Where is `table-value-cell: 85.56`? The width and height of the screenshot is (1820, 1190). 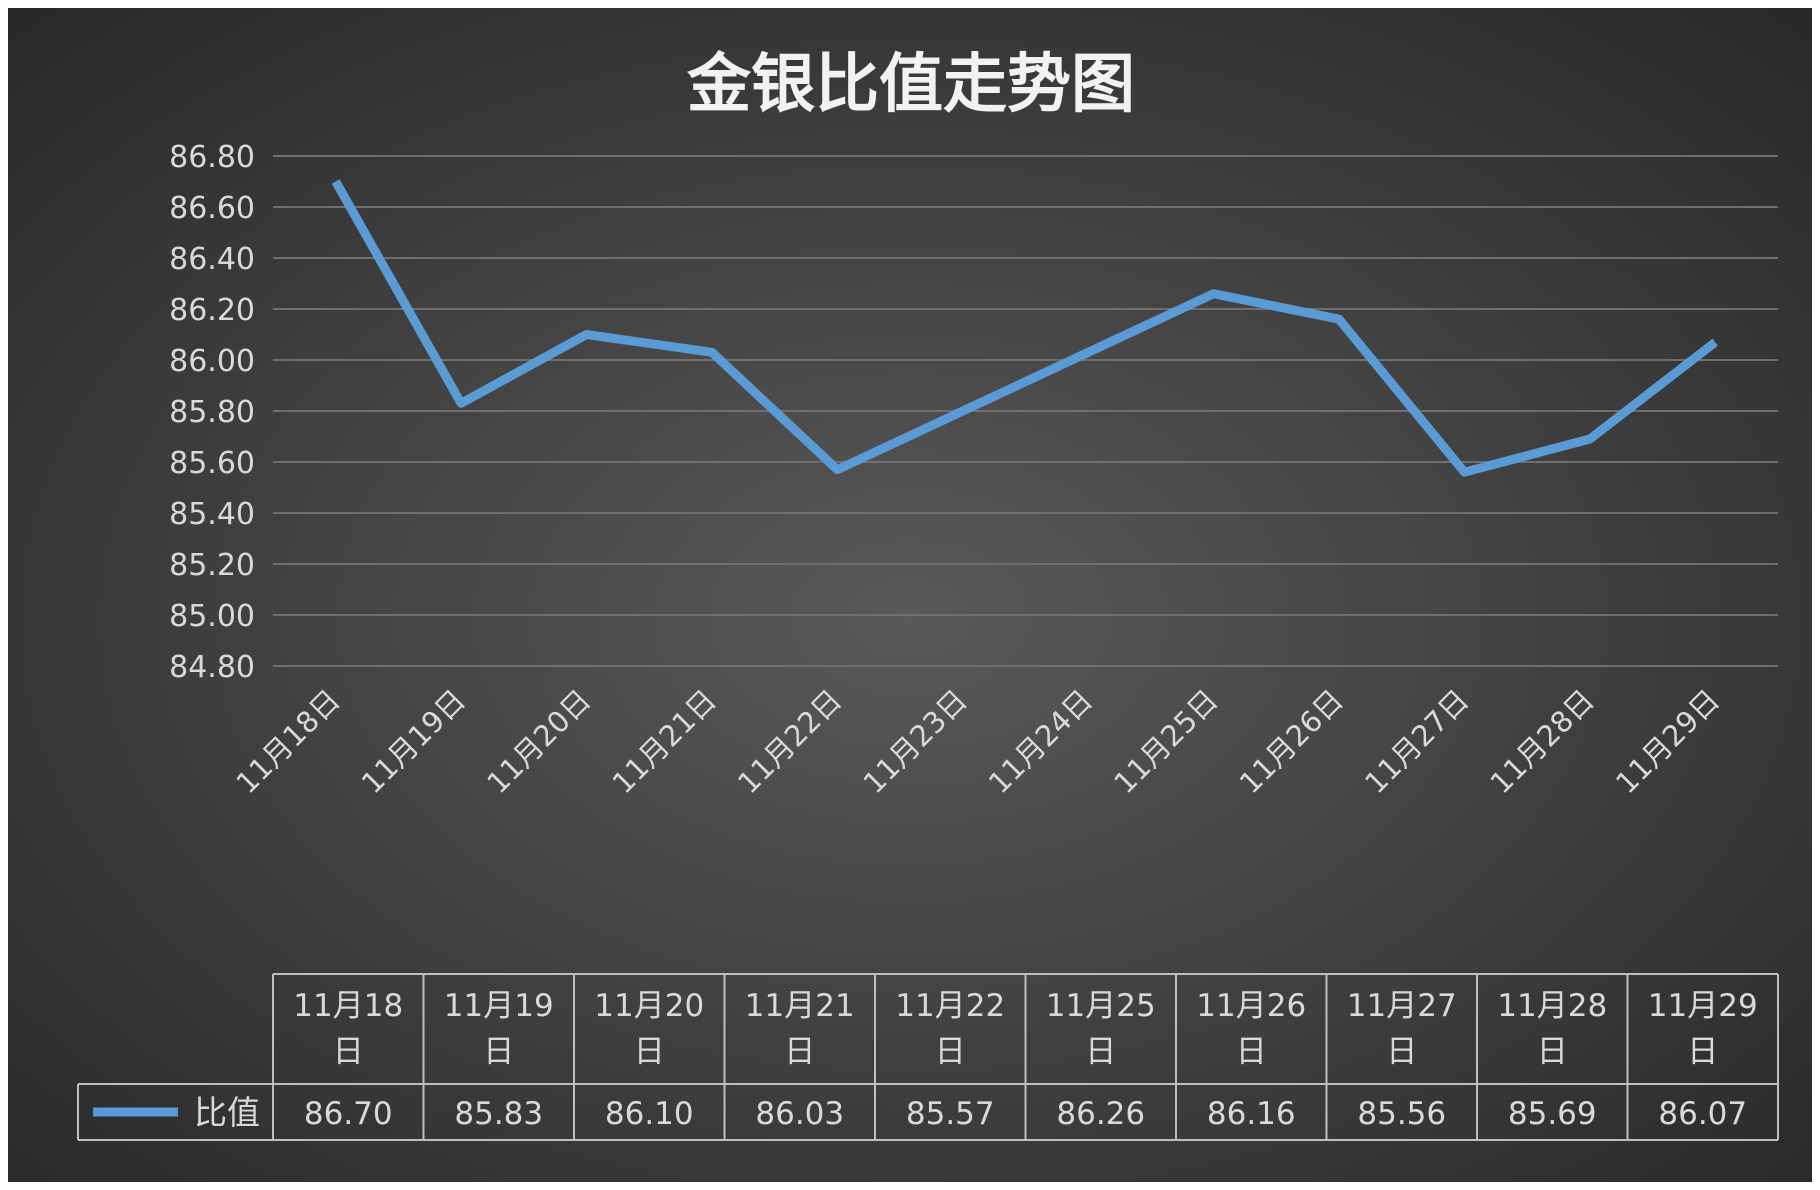 table-value-cell: 85.56 is located at coordinates (1401, 1114).